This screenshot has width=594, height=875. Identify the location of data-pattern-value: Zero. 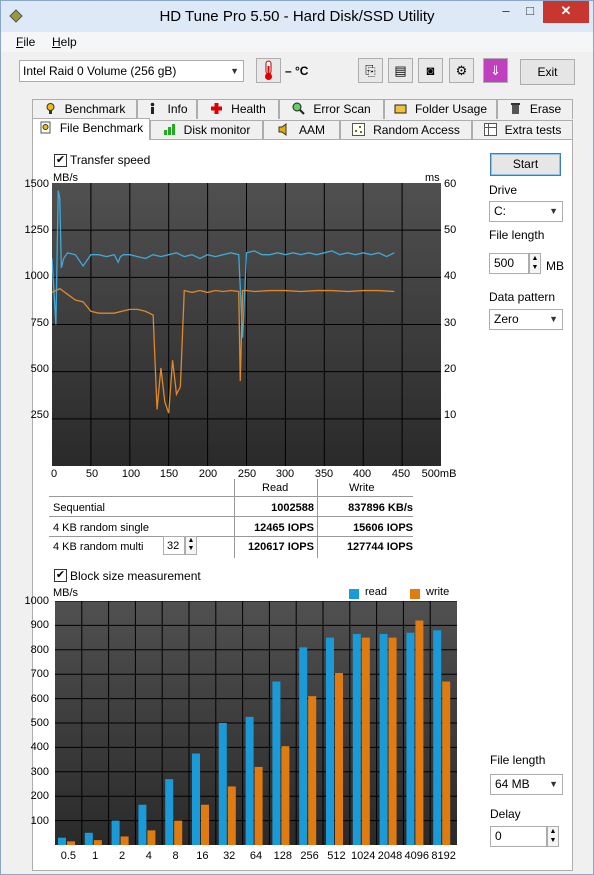
(506, 319).